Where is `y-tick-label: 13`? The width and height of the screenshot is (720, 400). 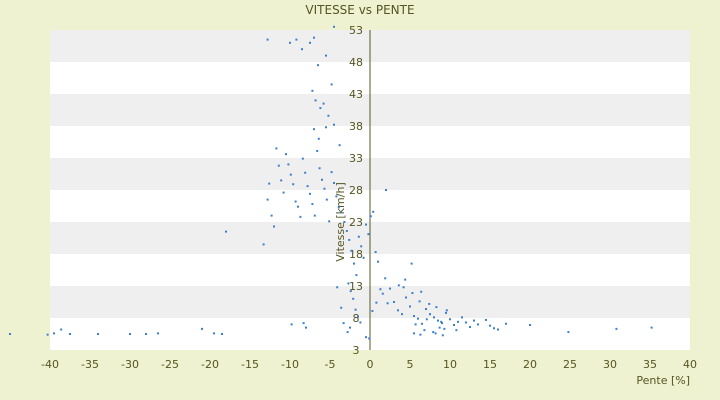
y-tick-label: 13 is located at coordinates (356, 286).